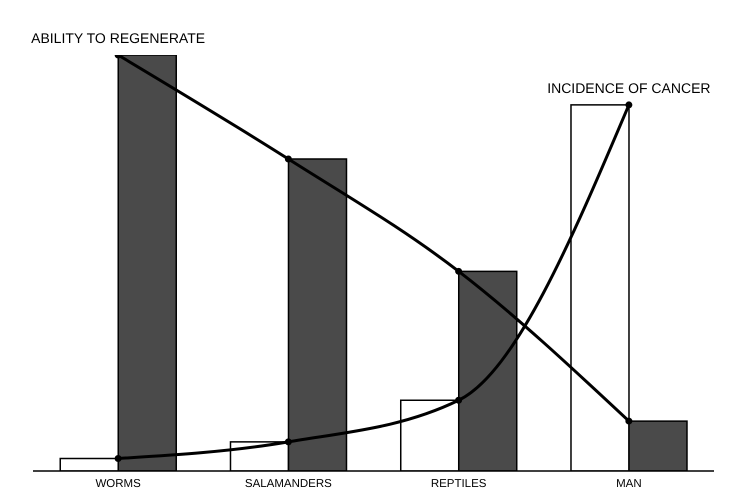 This screenshot has width=732, height=494. Describe the element at coordinates (458, 484) in the screenshot. I see `x-tick-label: REPTILES` at that location.